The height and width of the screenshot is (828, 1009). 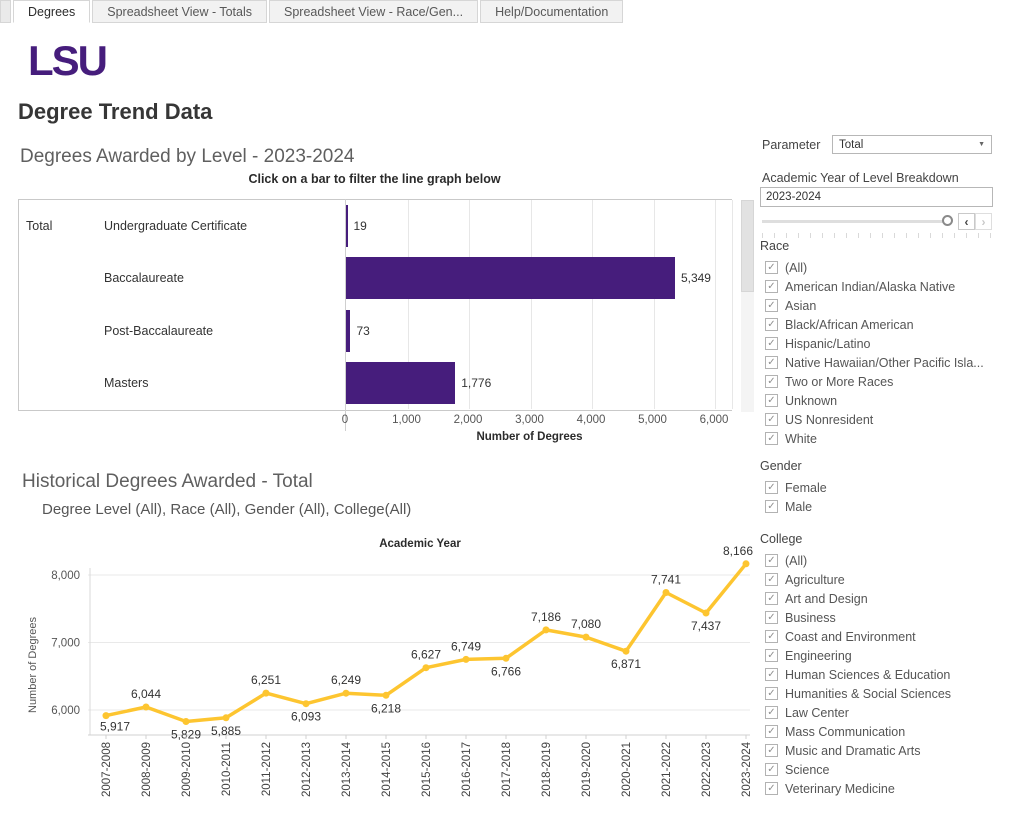 I want to click on checkbox-item-white: ✓ White, so click(x=883, y=438).